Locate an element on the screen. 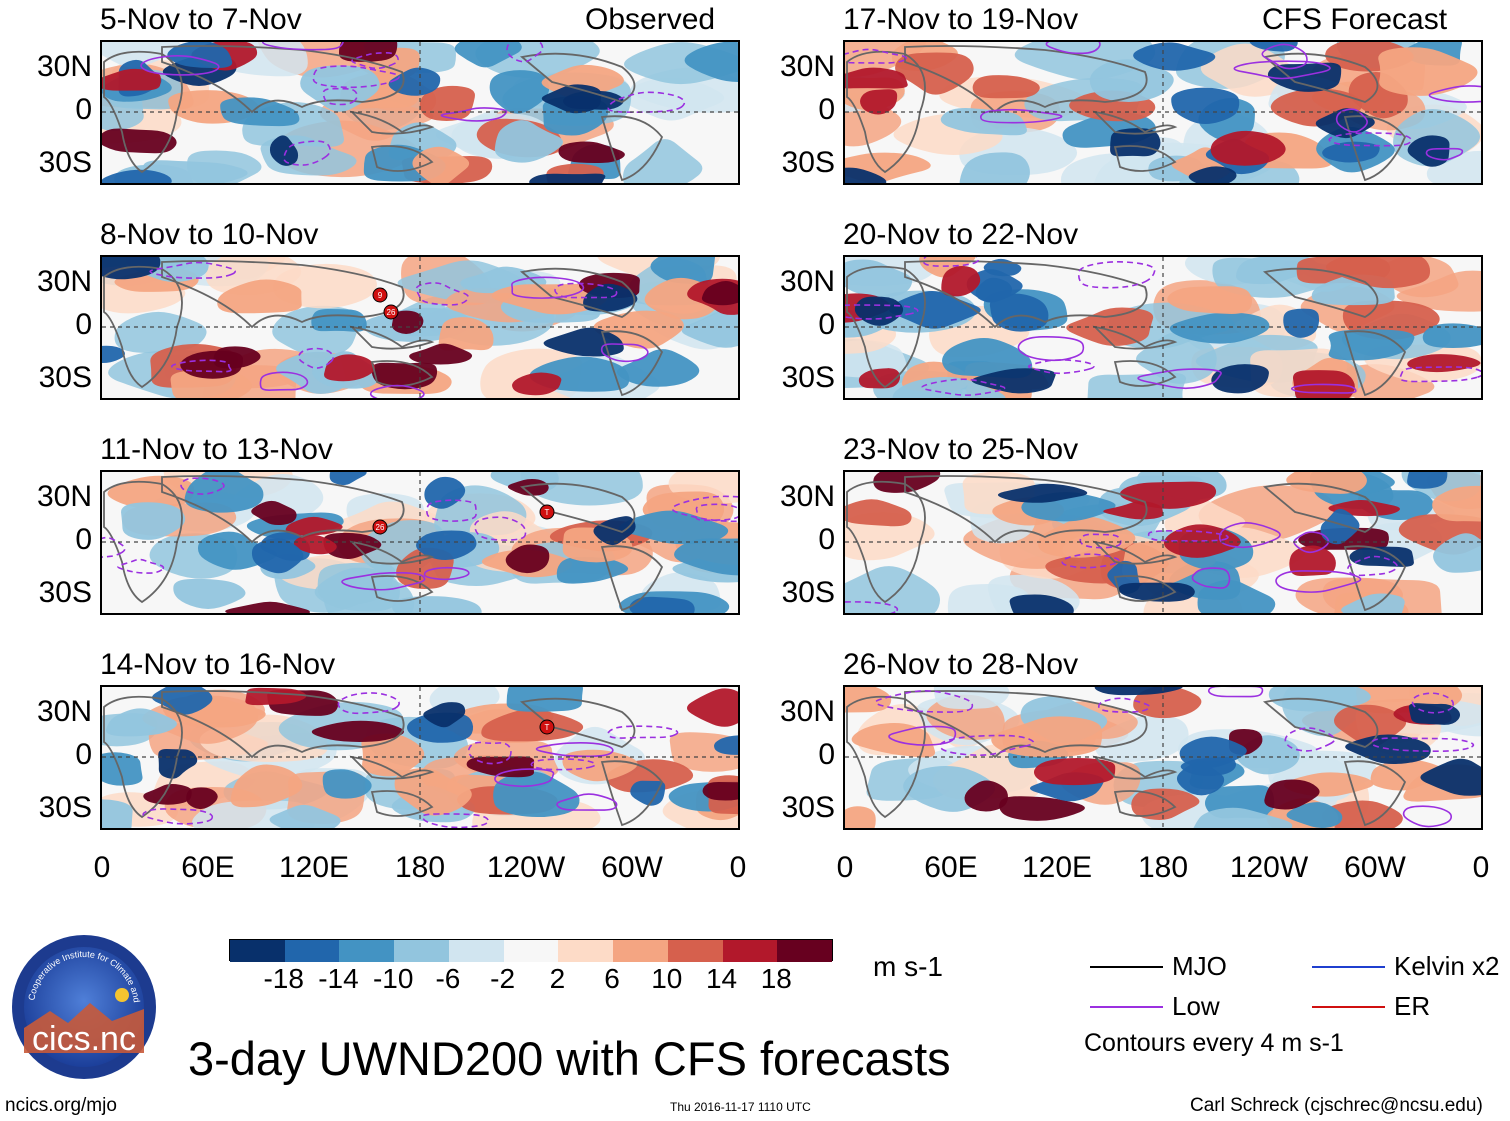 This screenshot has height=1121, width=1510. storm-icon is located at coordinates (547, 727).